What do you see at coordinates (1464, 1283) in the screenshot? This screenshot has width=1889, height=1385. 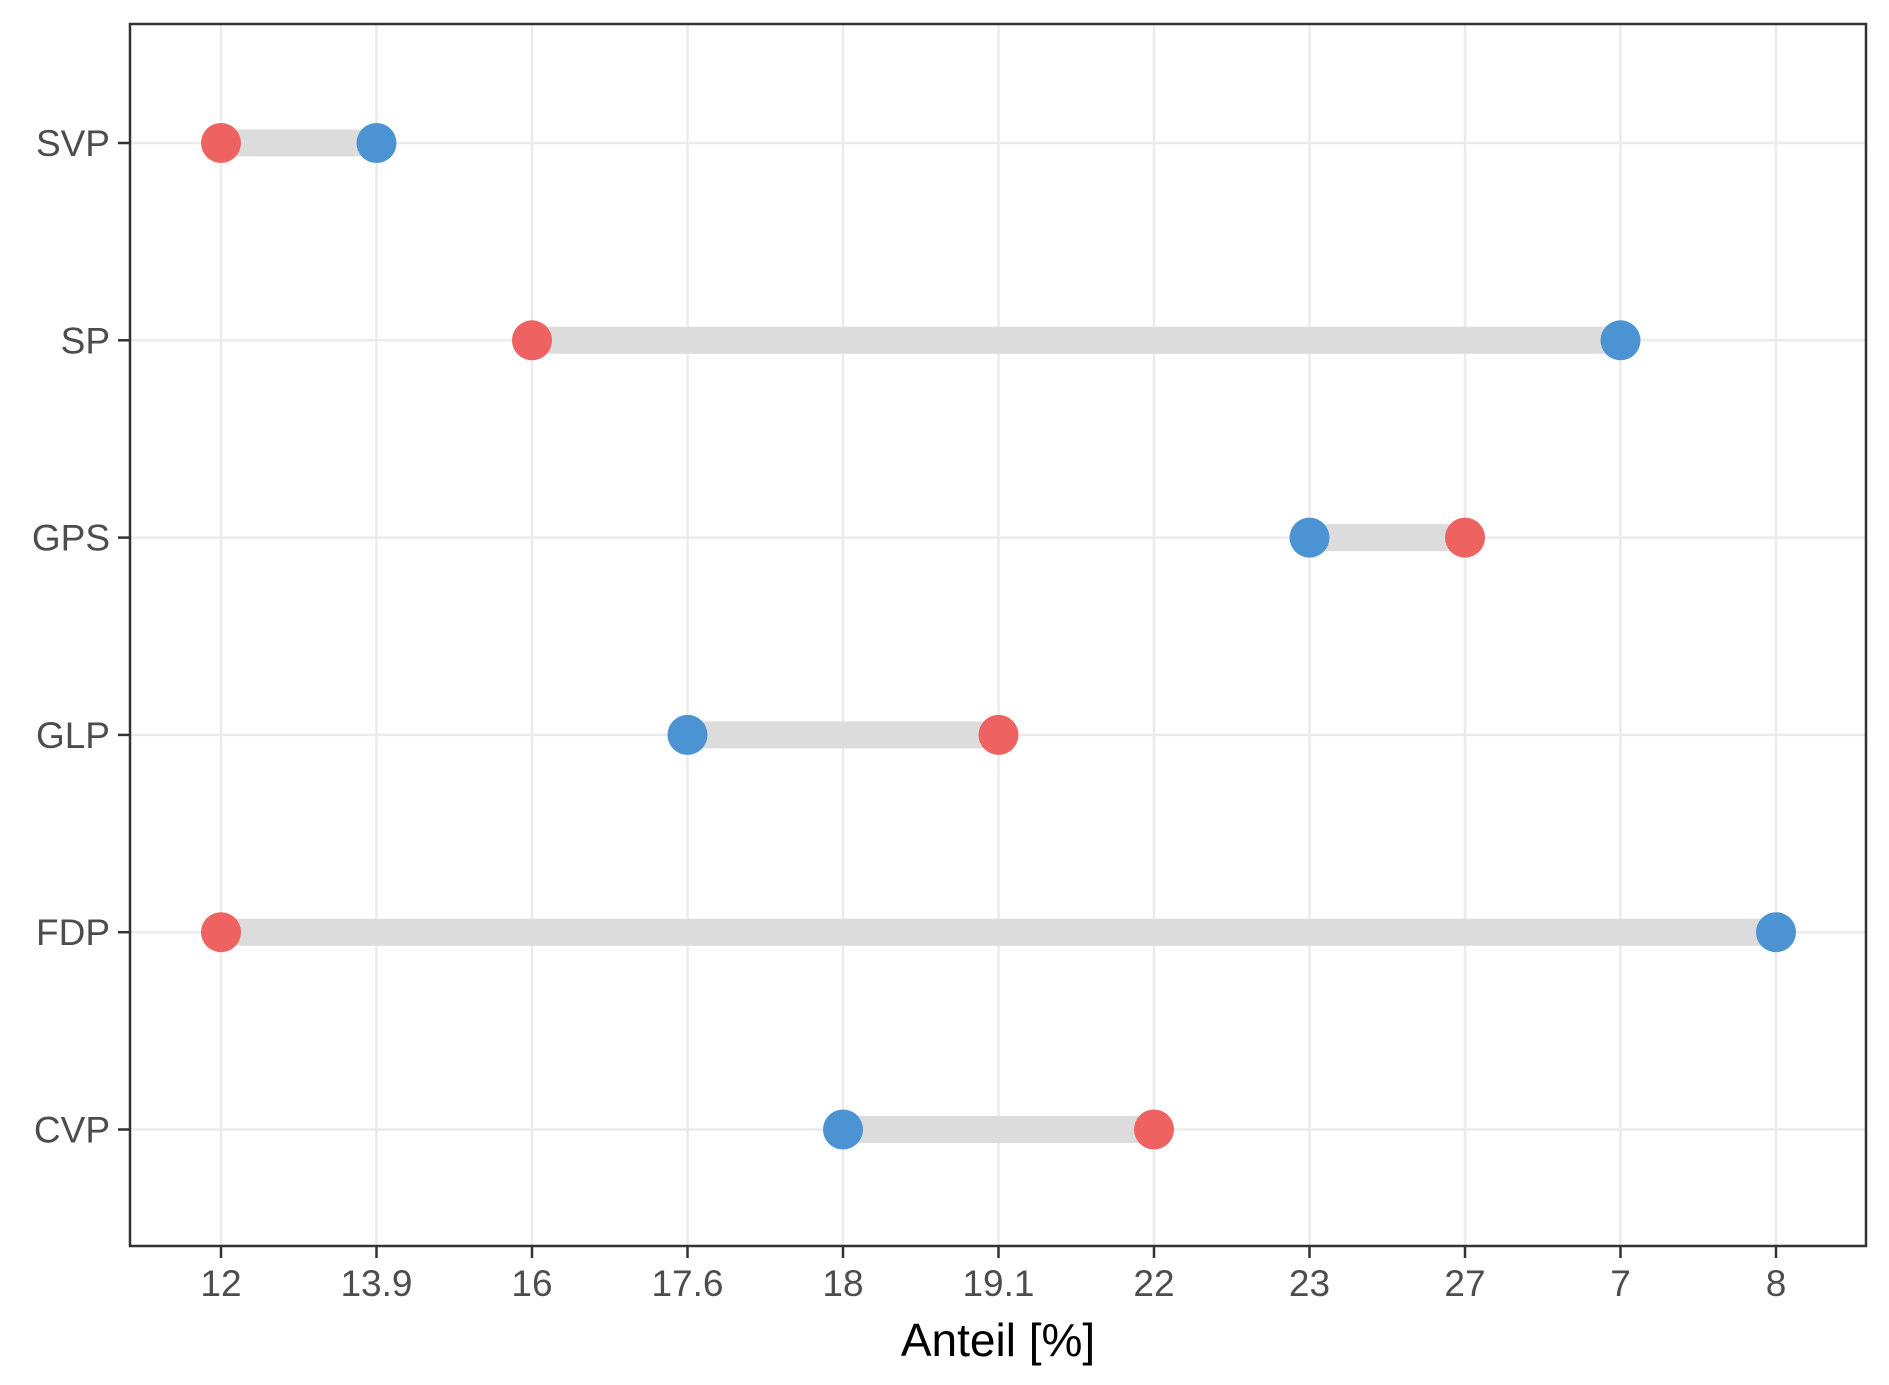 I see `x-tick-label: 27` at bounding box center [1464, 1283].